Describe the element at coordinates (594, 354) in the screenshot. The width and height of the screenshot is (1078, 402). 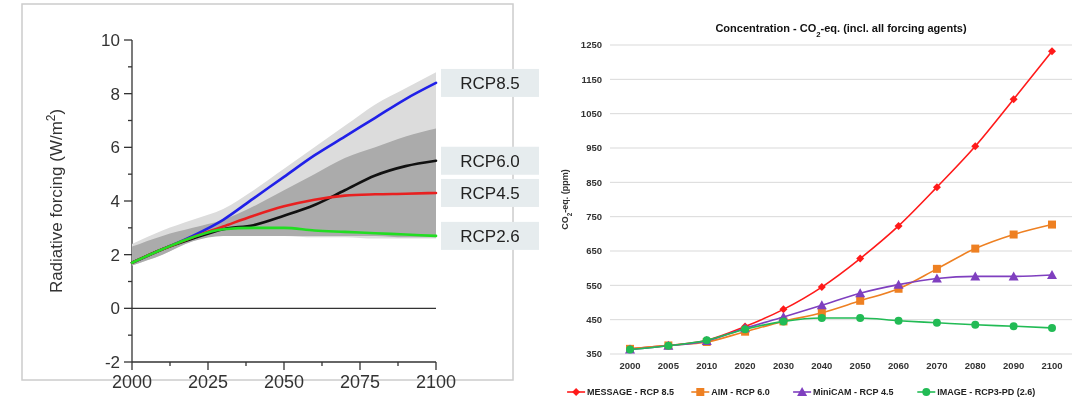
I see `y-tick-label: 350` at that location.